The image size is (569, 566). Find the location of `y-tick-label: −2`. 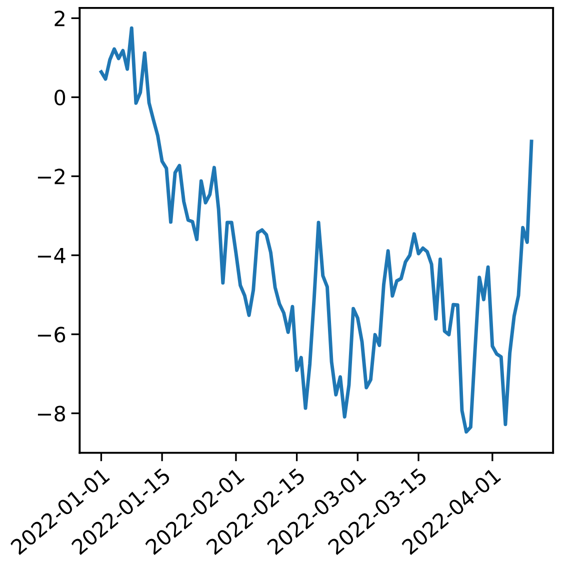

y-tick-label: −2 is located at coordinates (51, 176).